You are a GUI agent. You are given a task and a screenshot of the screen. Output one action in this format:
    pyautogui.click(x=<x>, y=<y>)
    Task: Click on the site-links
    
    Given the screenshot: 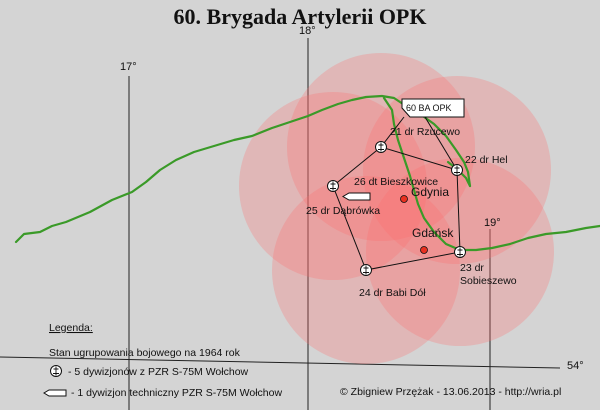 What is the action you would take?
    pyautogui.click(x=396, y=193)
    